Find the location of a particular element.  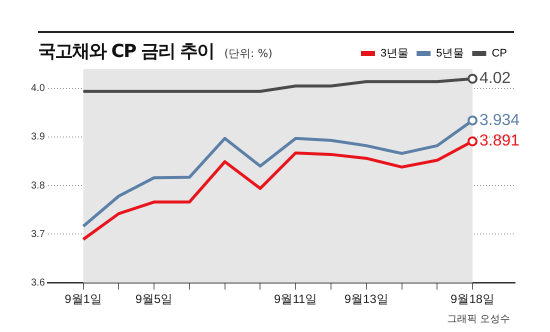

legend-label: 3년물 is located at coordinates (394, 54).